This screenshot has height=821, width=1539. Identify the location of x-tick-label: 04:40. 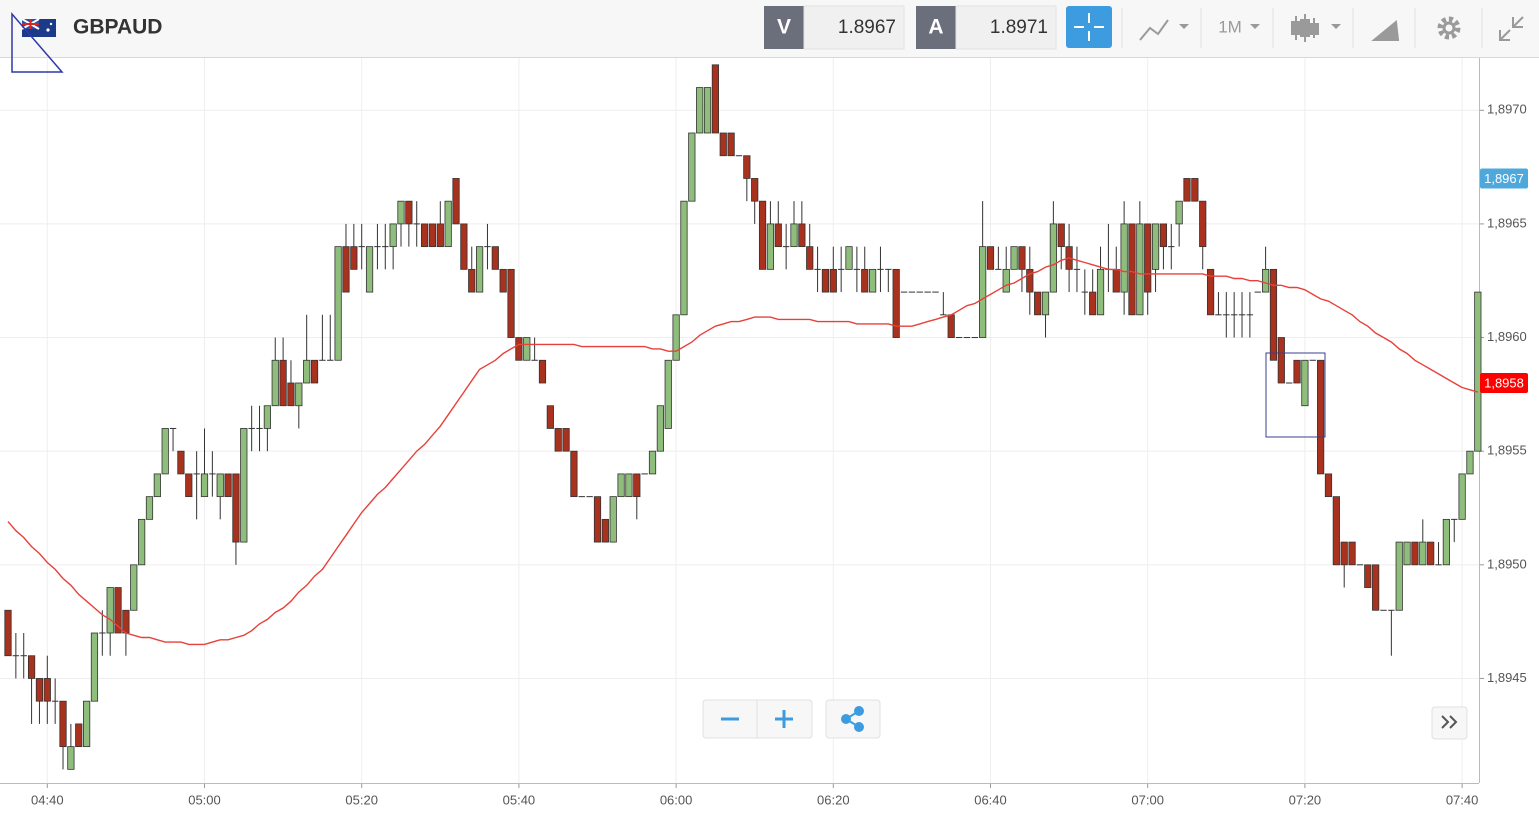
(47, 799).